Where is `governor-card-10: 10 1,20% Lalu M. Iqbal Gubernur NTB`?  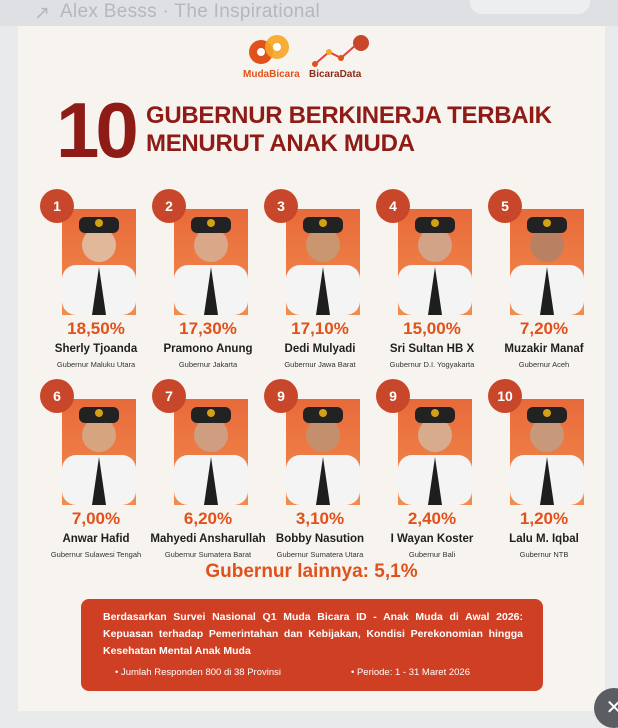
governor-card-10: 10 1,20% Lalu M. Iqbal Gubernur NTB is located at coordinates (544, 478).